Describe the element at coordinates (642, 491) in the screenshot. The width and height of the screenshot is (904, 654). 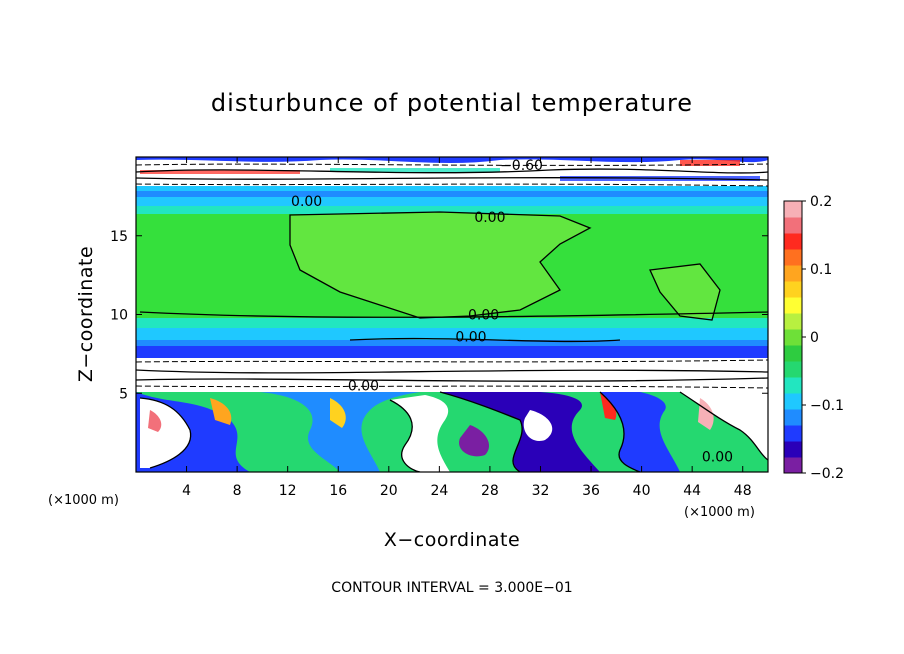
I see `x-tick-label: 40` at that location.